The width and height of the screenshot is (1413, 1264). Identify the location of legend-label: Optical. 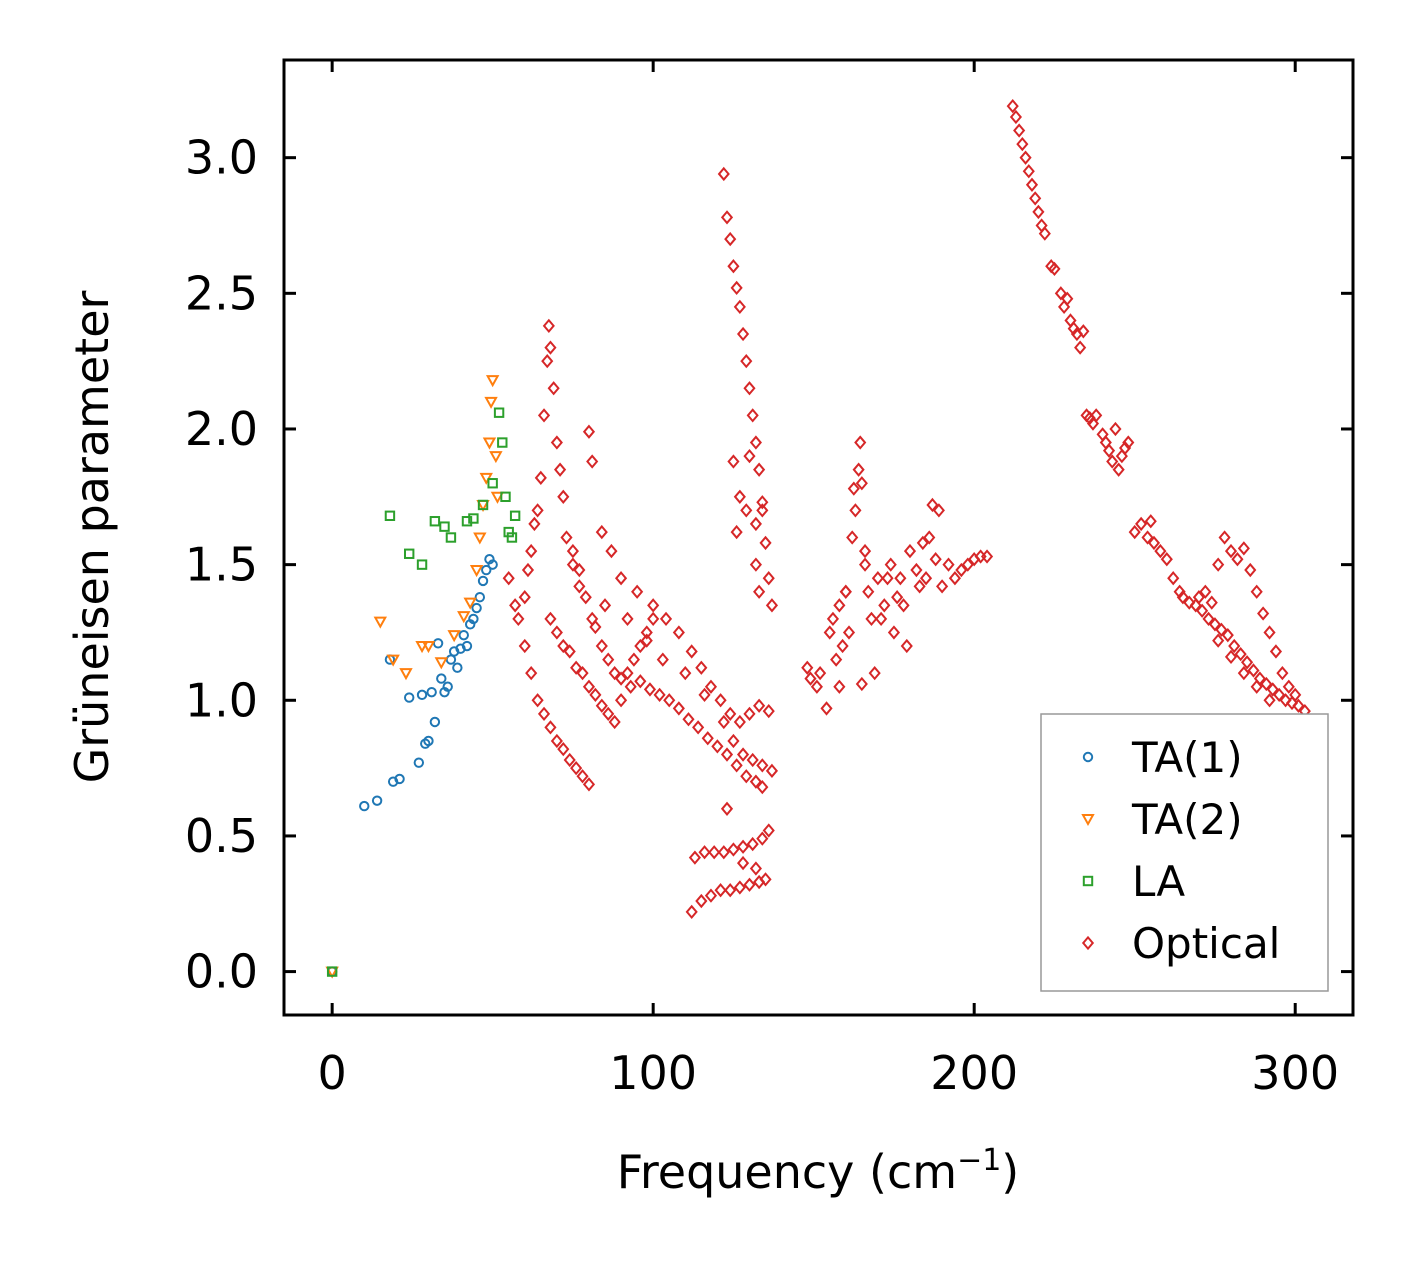
(1206, 943).